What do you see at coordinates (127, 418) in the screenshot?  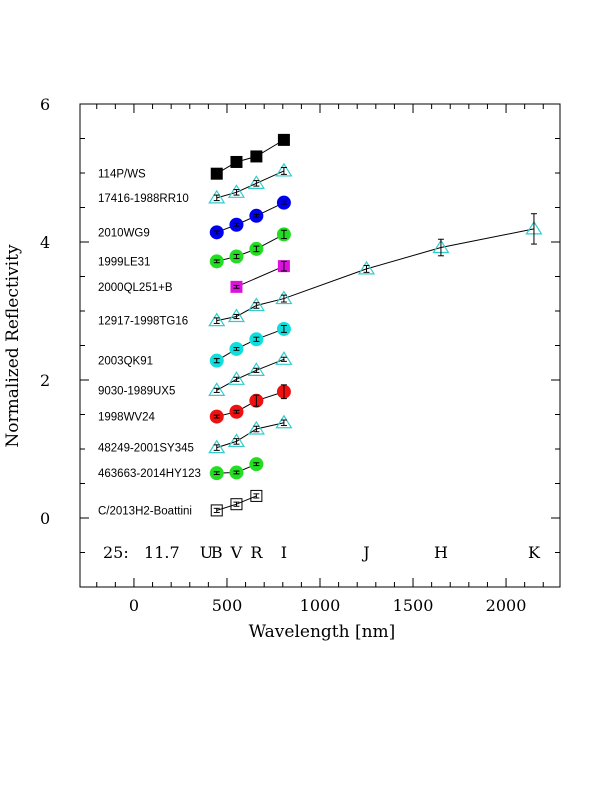 I see `series-label: 1998WV24` at bounding box center [127, 418].